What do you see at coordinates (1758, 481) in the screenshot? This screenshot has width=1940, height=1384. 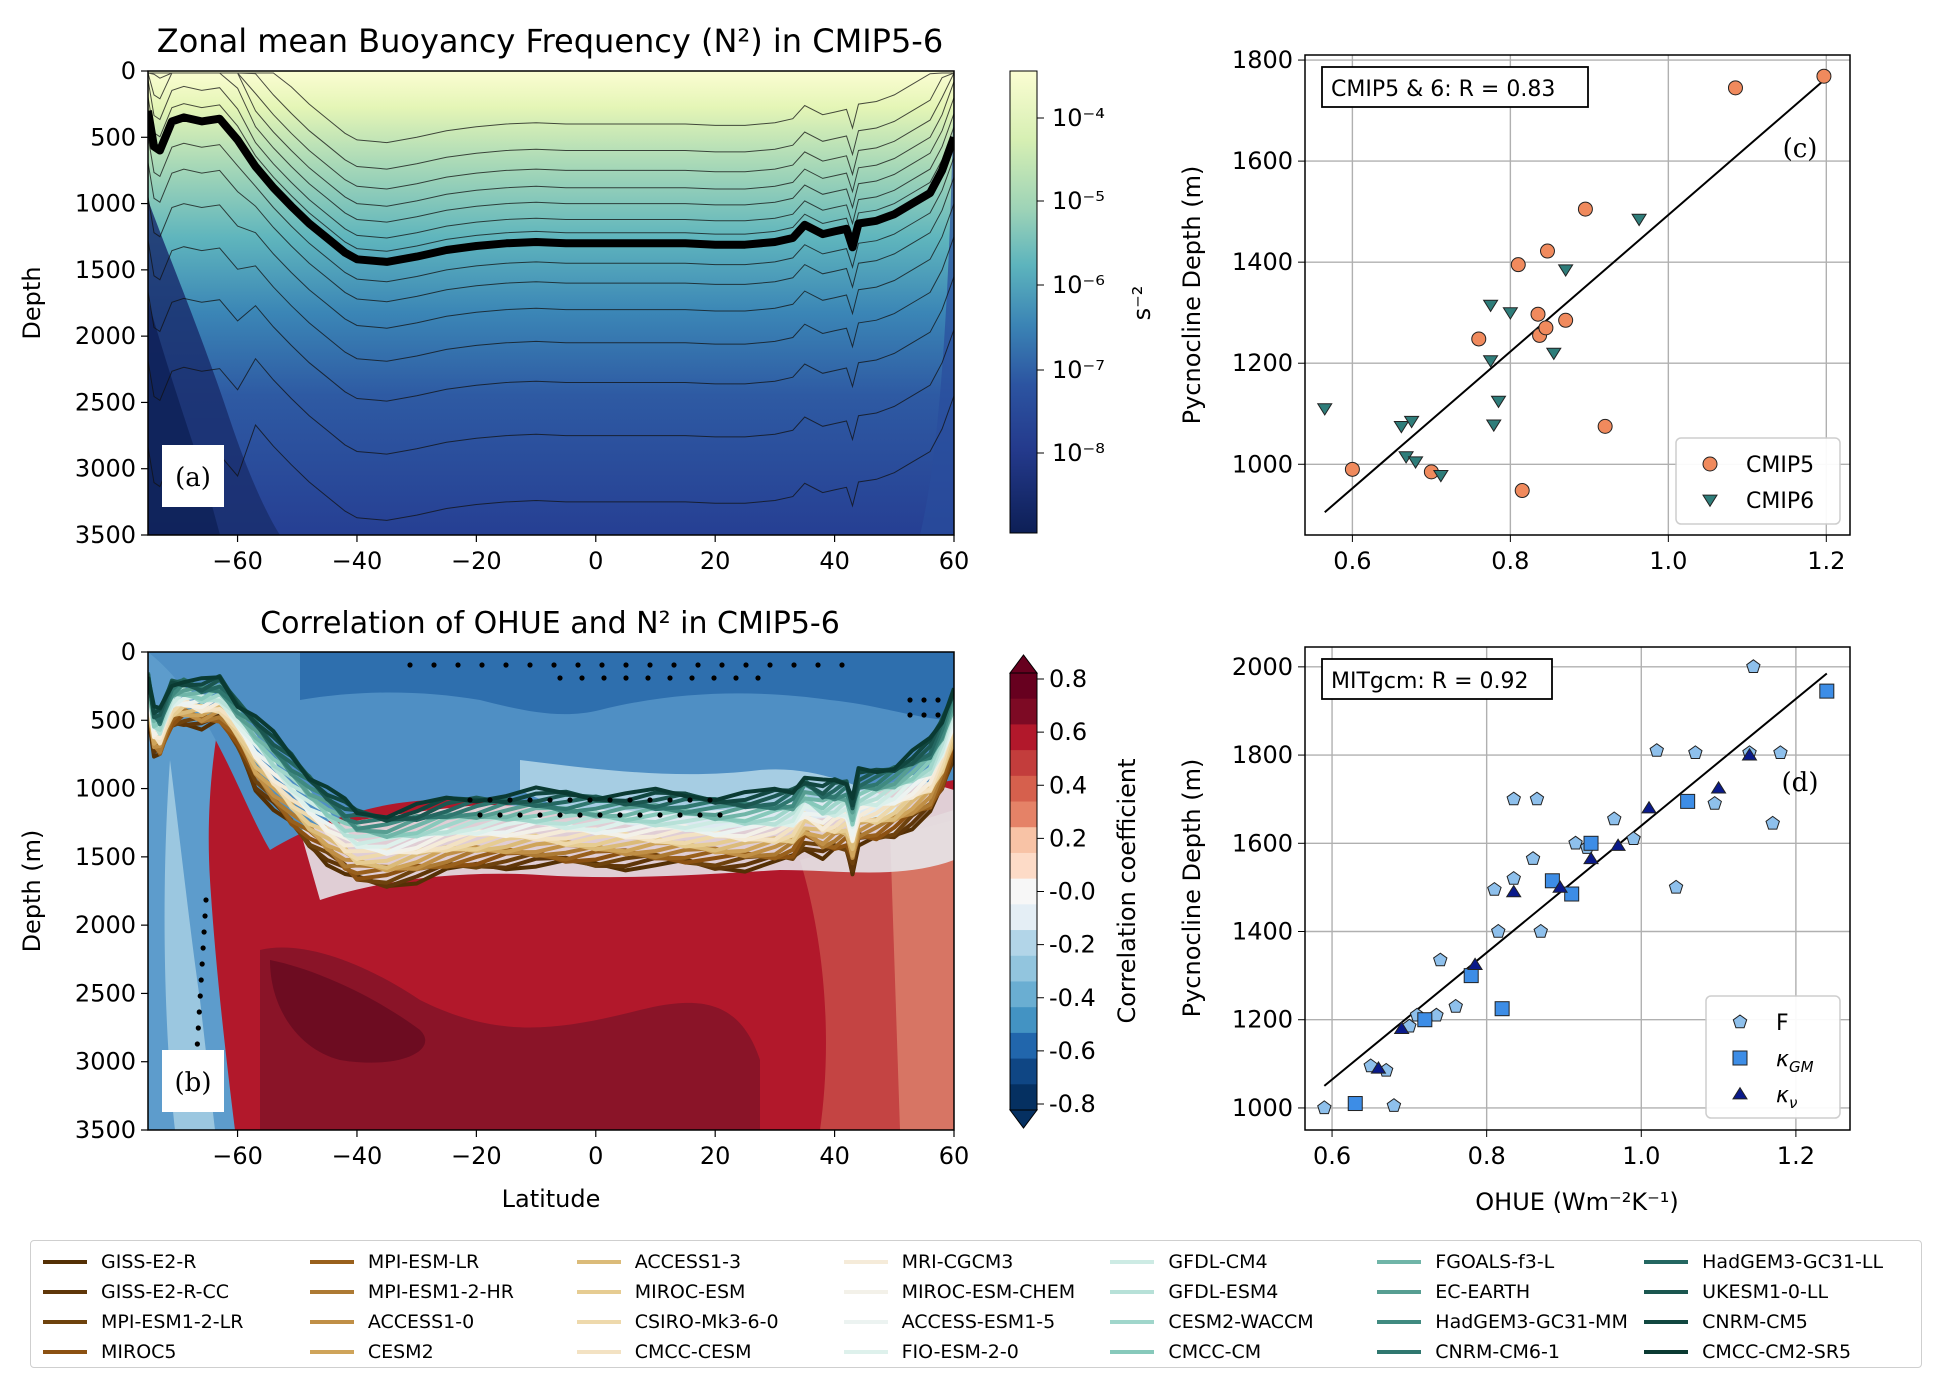 I see `legend-frame` at bounding box center [1758, 481].